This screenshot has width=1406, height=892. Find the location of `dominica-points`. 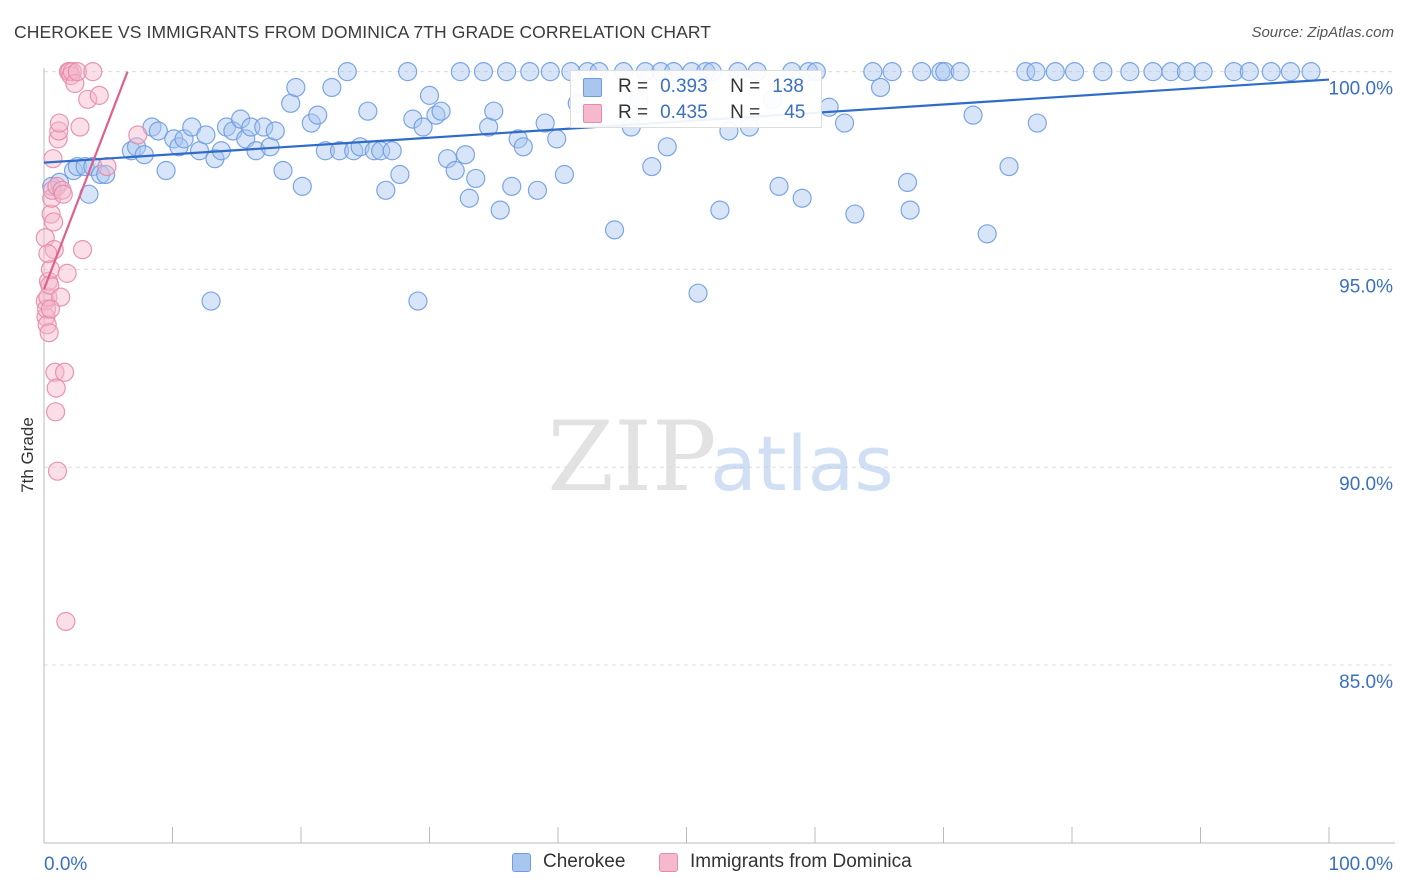

dominica-points is located at coordinates (91, 347).